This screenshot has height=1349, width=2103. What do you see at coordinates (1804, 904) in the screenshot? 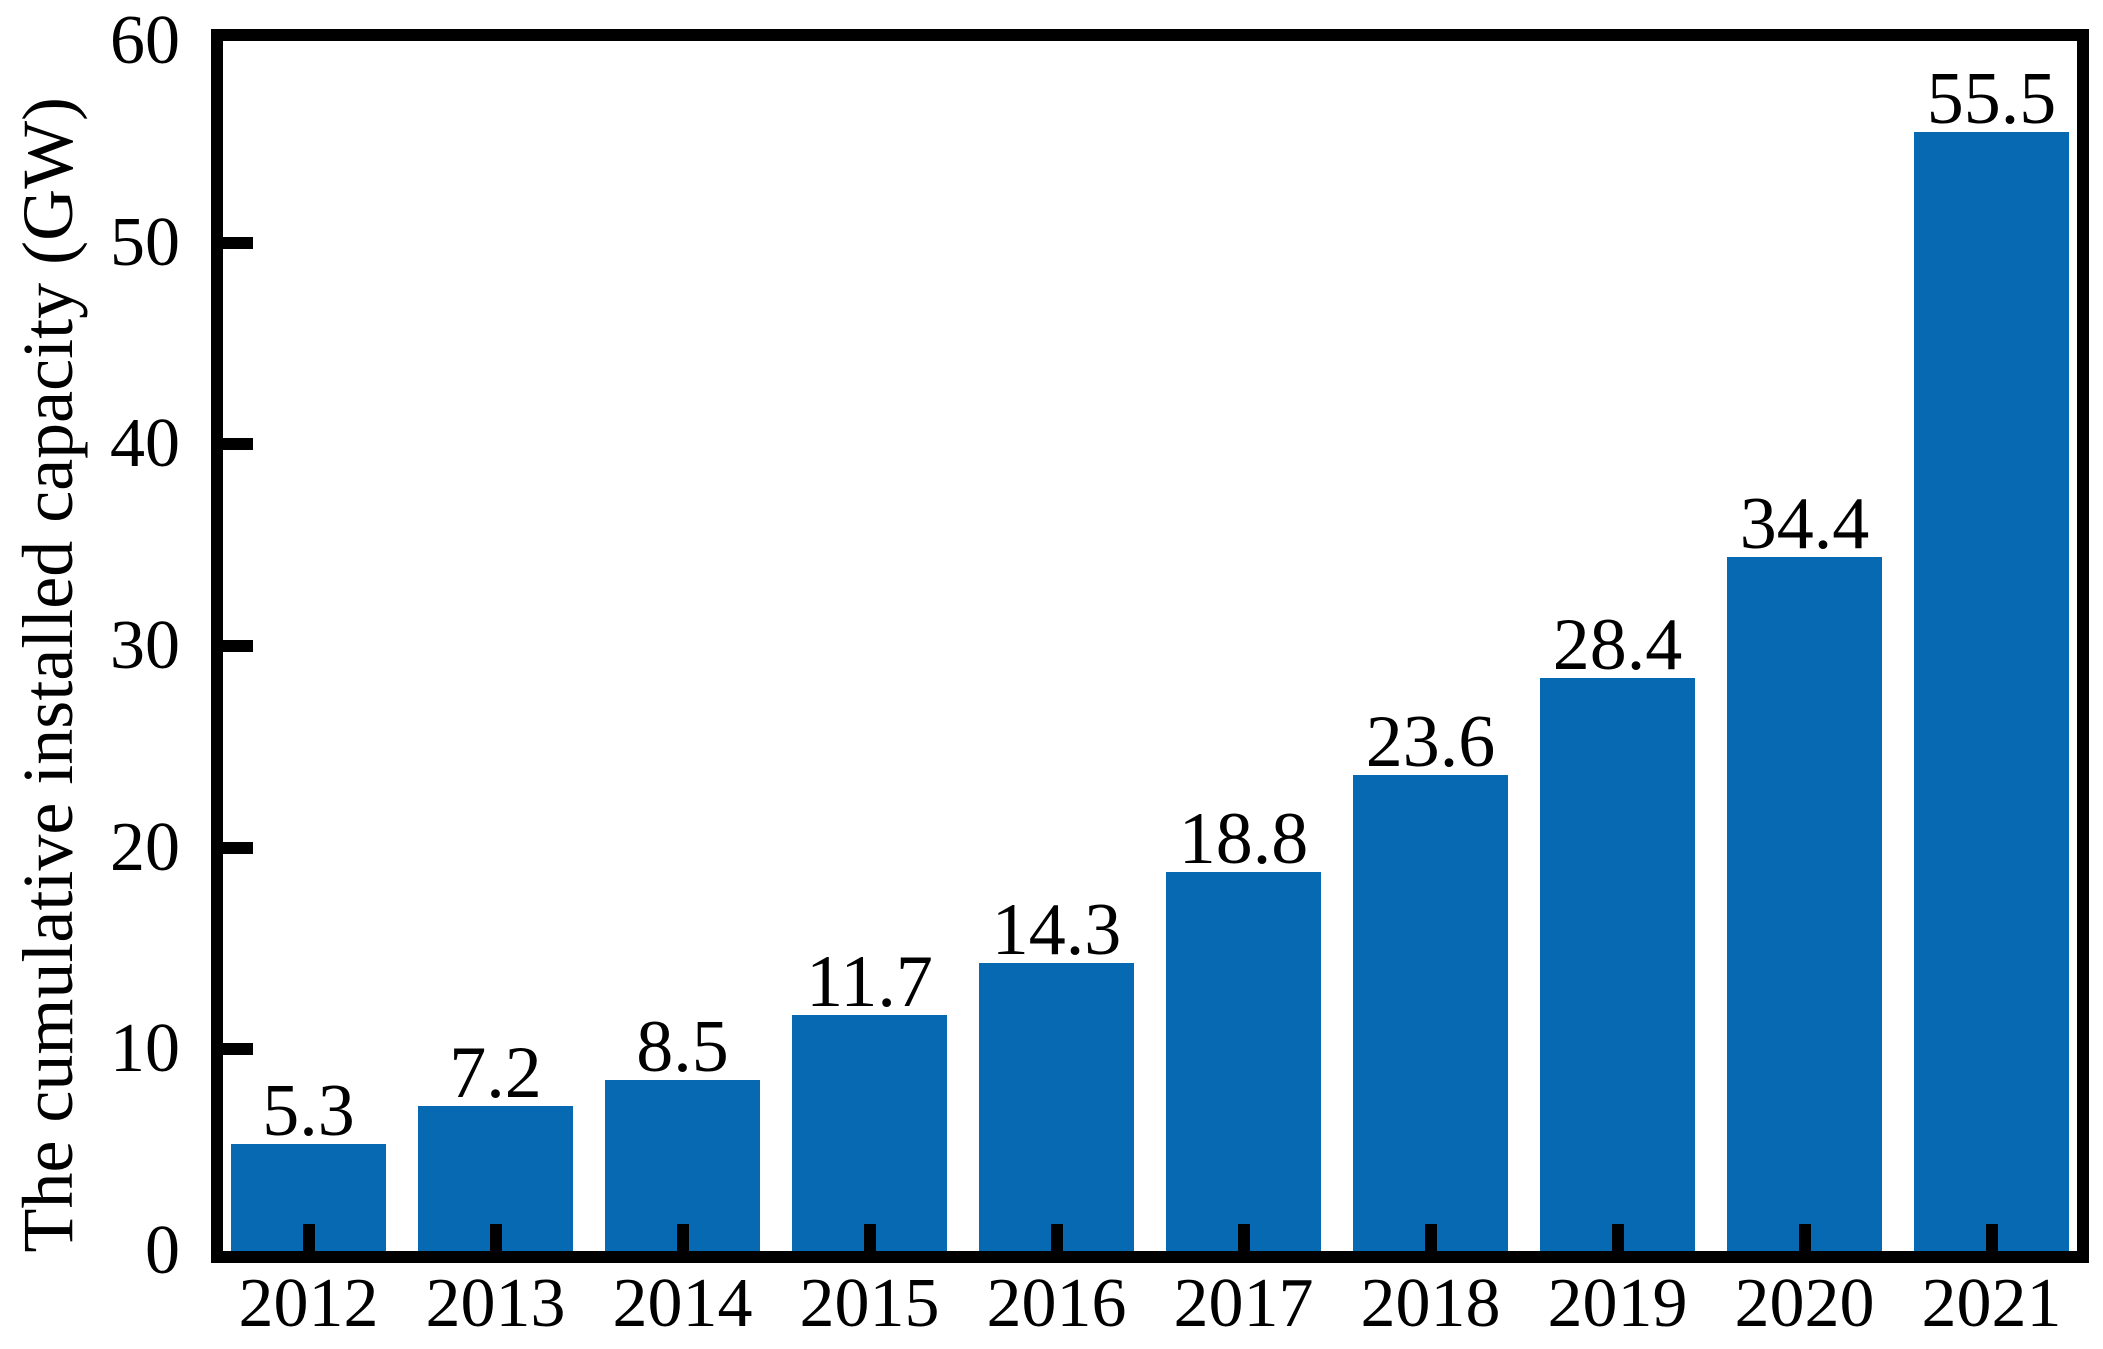
I see `bar-2020` at bounding box center [1804, 904].